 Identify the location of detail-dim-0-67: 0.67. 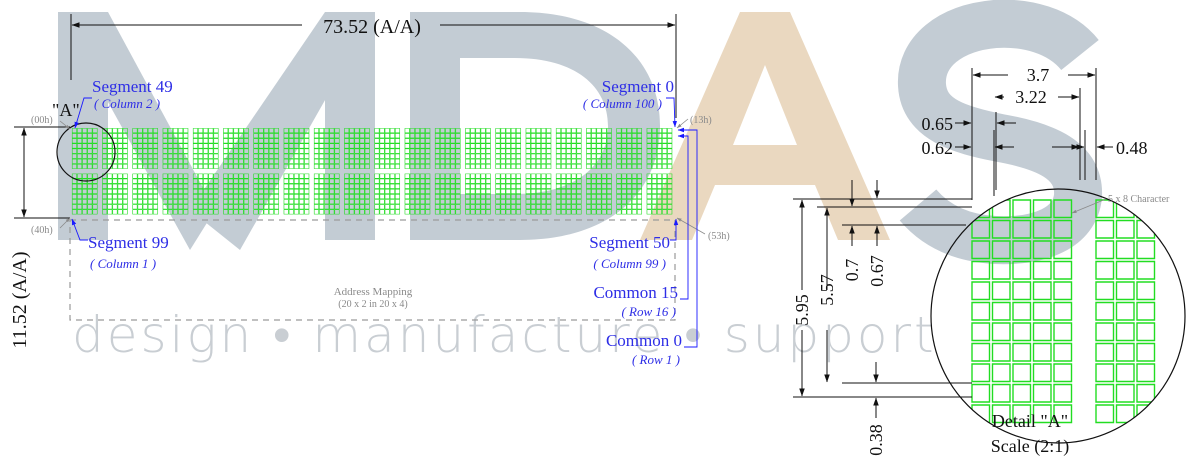
(877, 271).